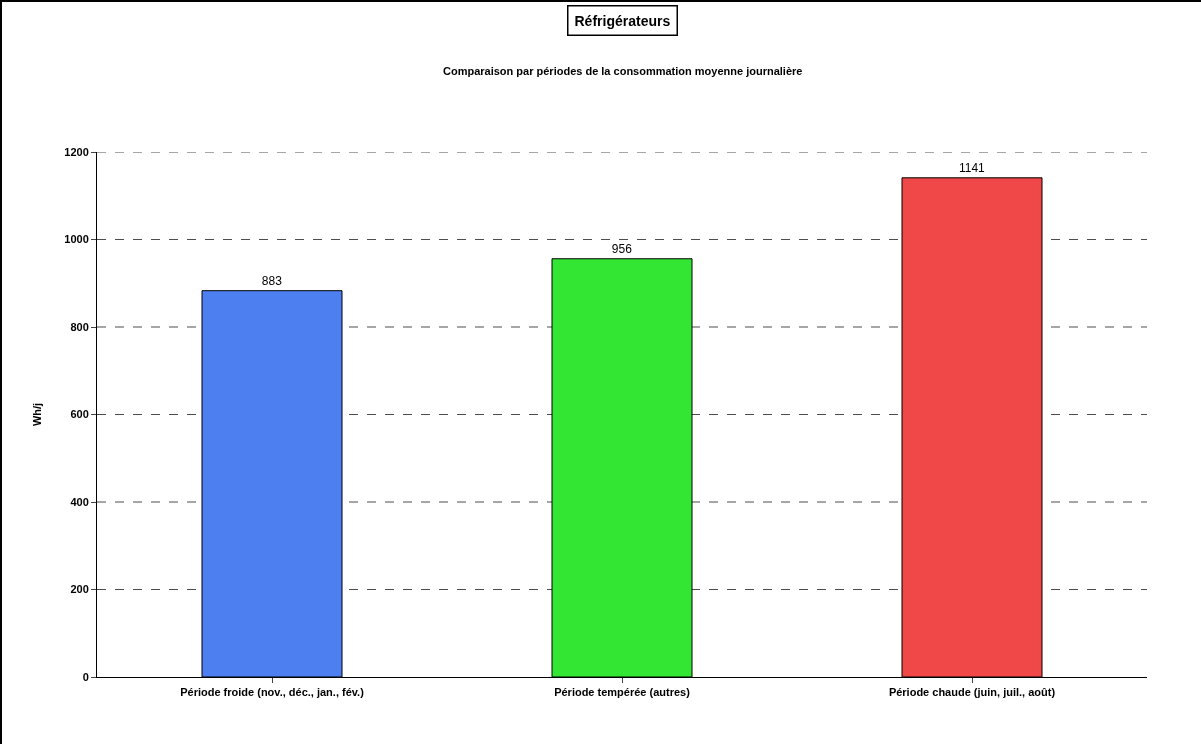 The width and height of the screenshot is (1201, 744). Describe the element at coordinates (76, 239) in the screenshot. I see `y-tick-label: 1000` at that location.